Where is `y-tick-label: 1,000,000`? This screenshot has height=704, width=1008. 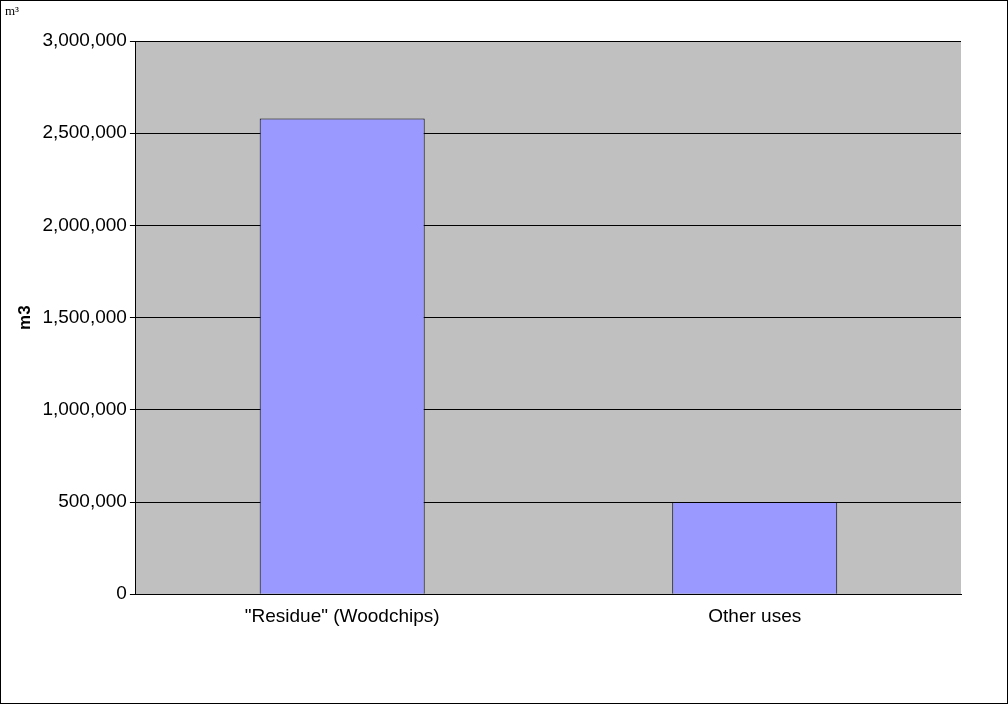 y-tick-label: 1,000,000 is located at coordinates (84, 409).